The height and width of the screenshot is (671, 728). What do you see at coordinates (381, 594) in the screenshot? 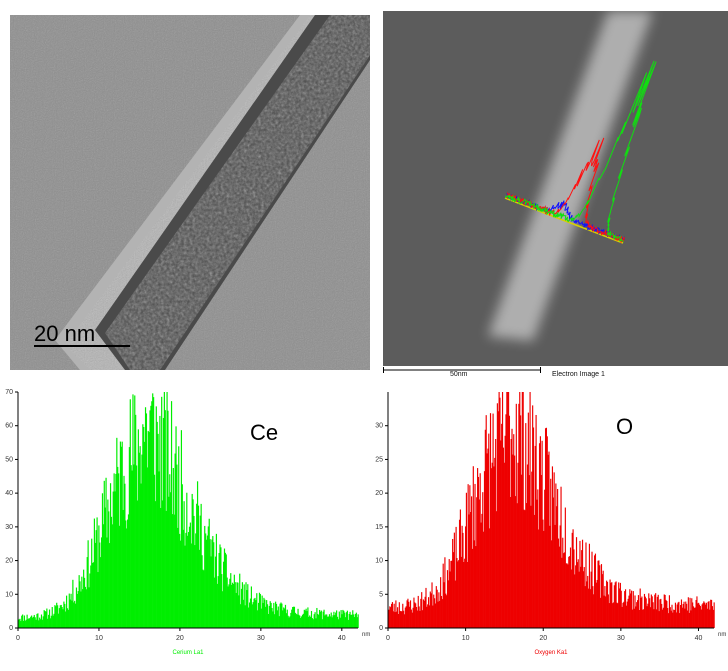
I see `y-tick-label: 5` at bounding box center [381, 594].